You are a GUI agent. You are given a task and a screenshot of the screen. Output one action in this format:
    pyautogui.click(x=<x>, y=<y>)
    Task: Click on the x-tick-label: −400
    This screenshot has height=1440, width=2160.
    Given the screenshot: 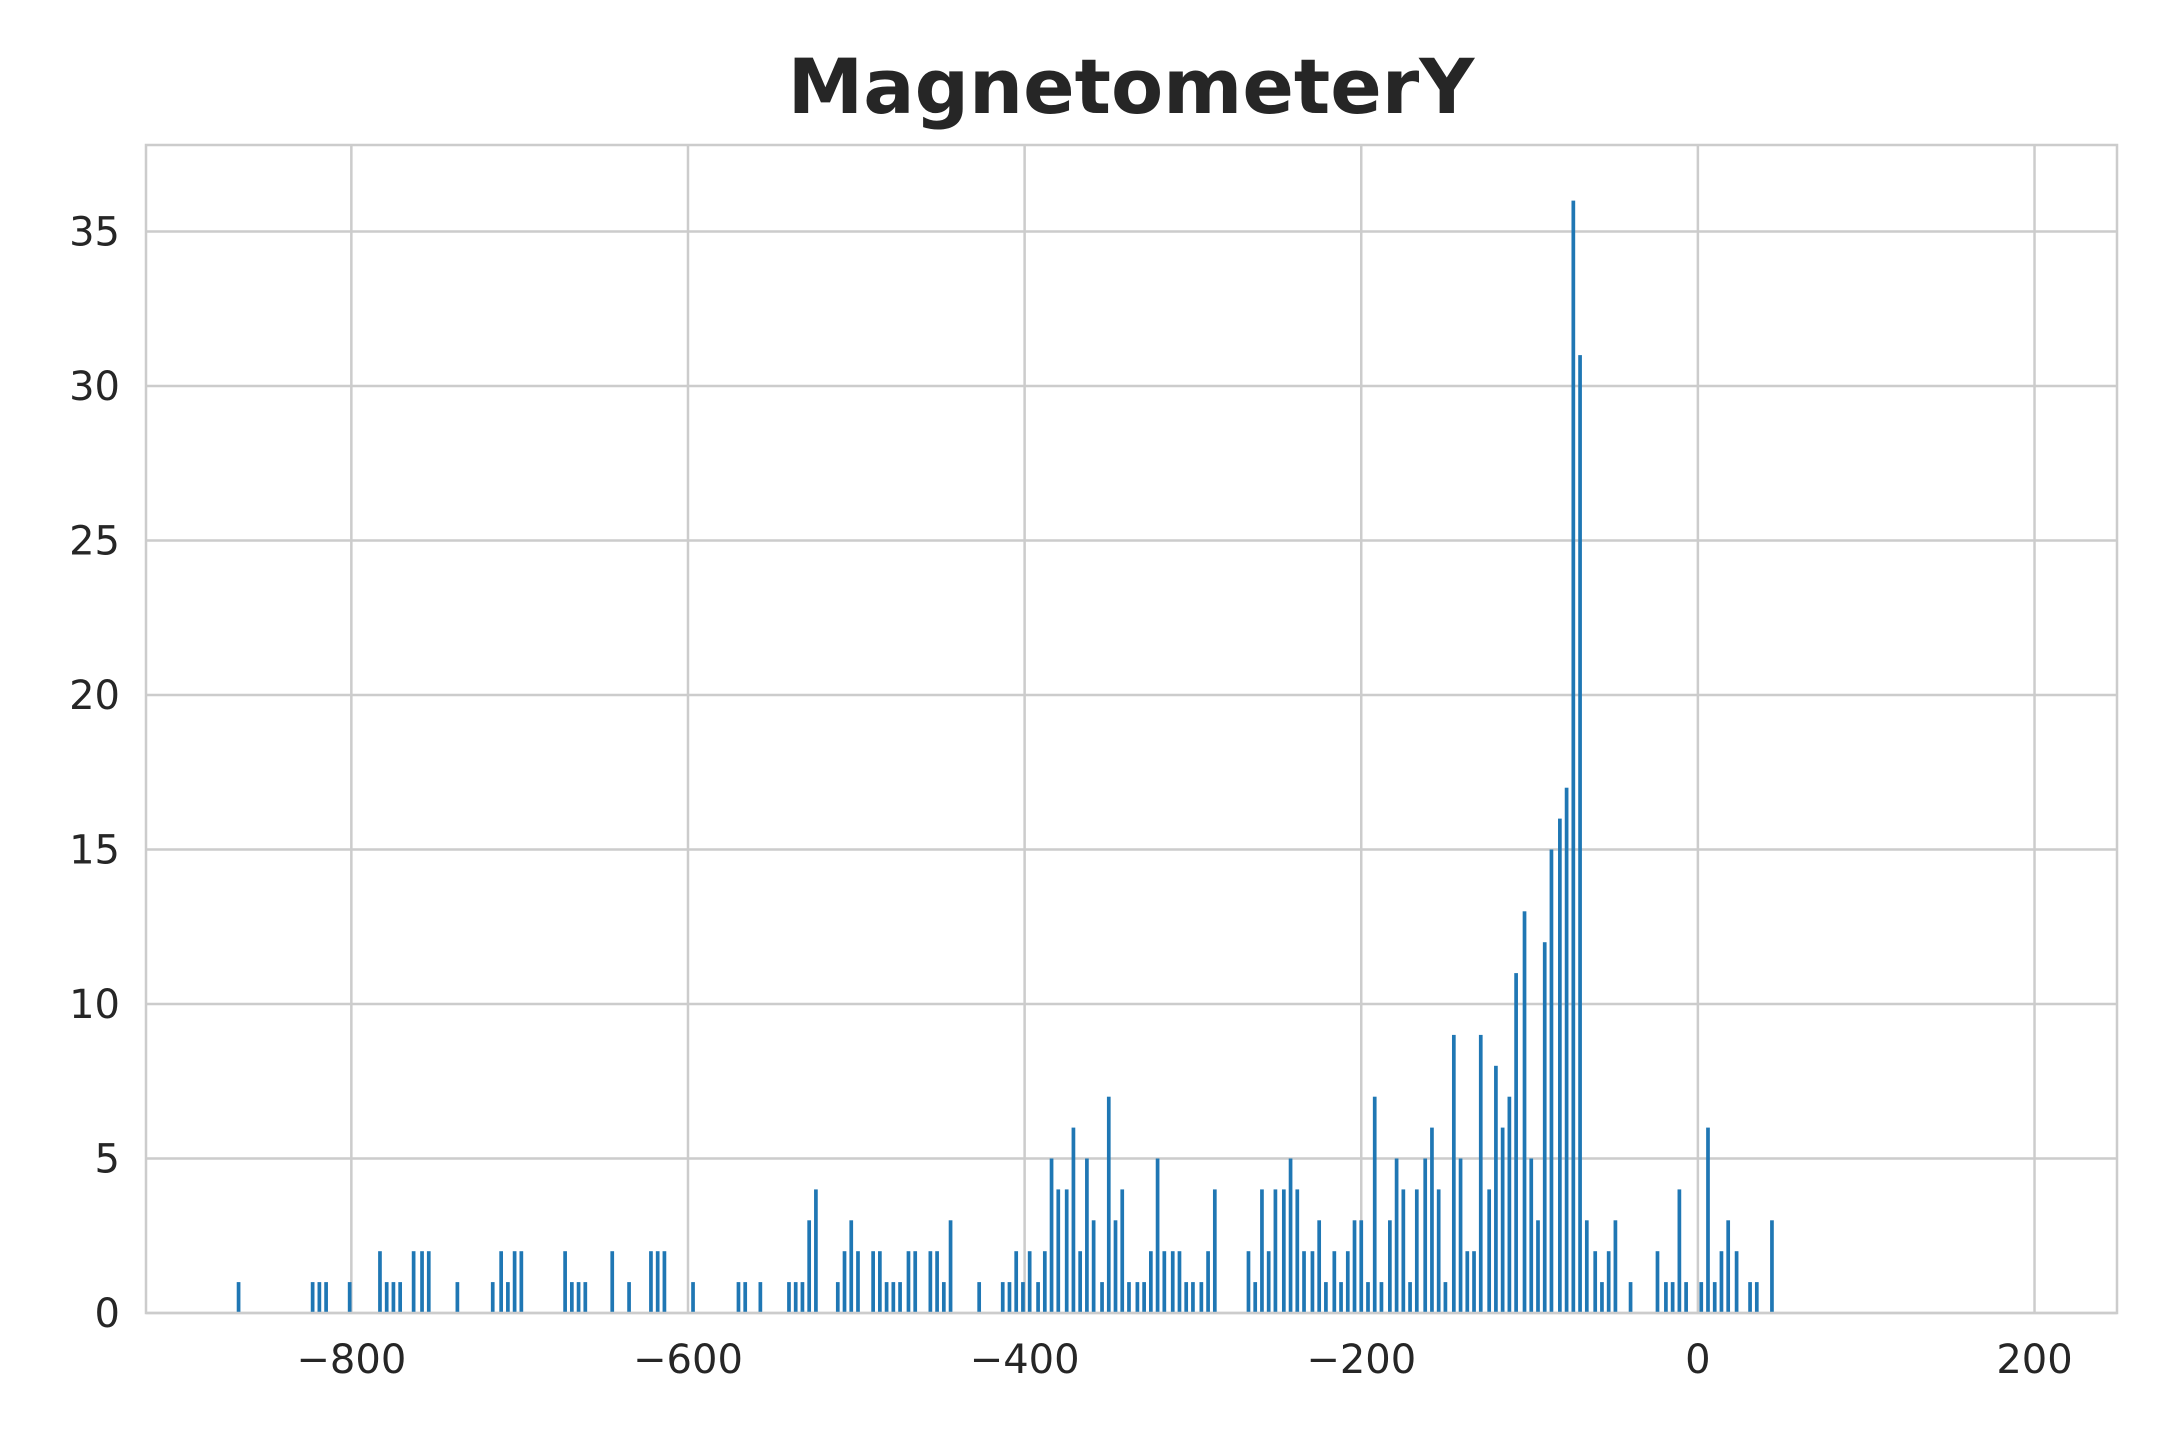 What is the action you would take?
    pyautogui.click(x=1025, y=1360)
    